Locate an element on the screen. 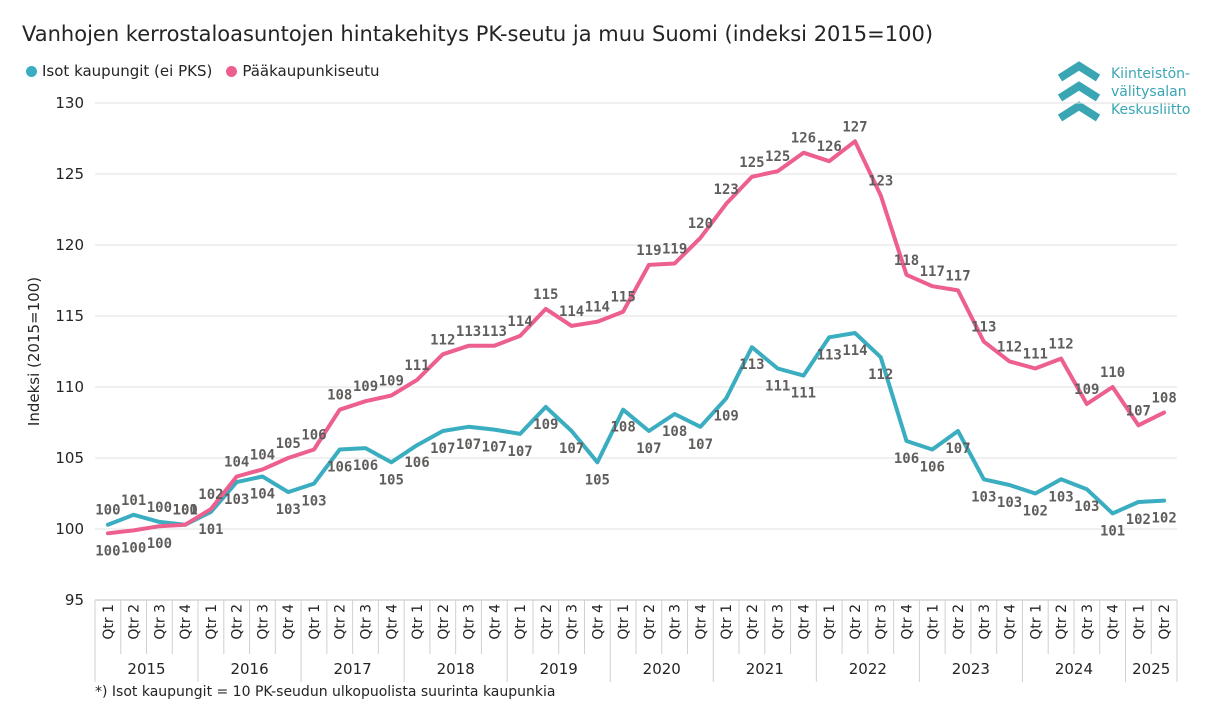  y-tick-label-100: 100 is located at coordinates (69, 529).